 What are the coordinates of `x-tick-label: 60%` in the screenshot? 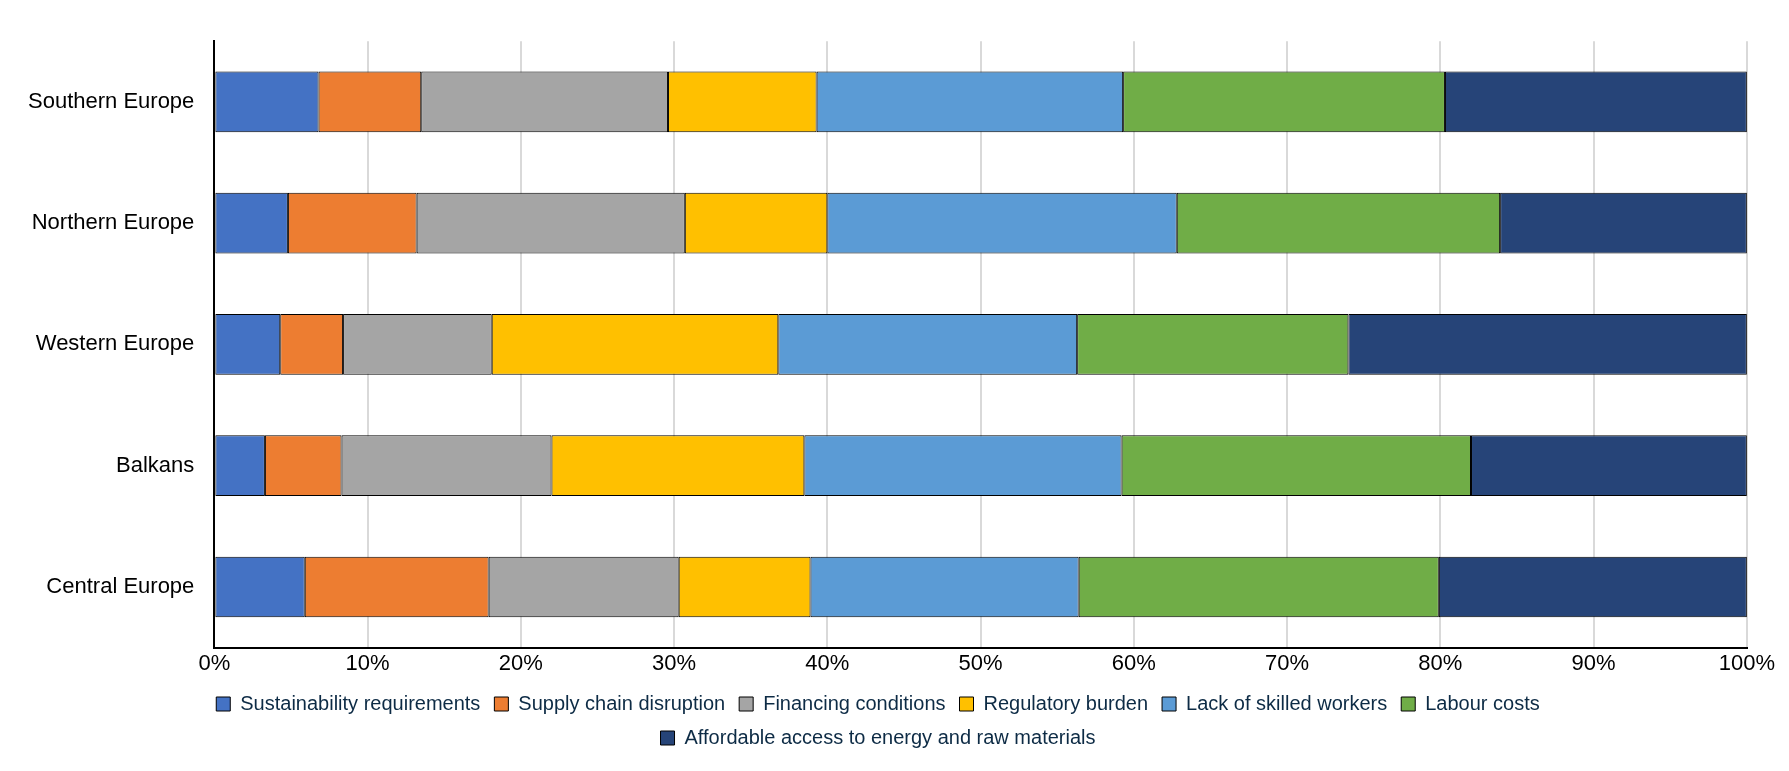 It's located at (1133, 662).